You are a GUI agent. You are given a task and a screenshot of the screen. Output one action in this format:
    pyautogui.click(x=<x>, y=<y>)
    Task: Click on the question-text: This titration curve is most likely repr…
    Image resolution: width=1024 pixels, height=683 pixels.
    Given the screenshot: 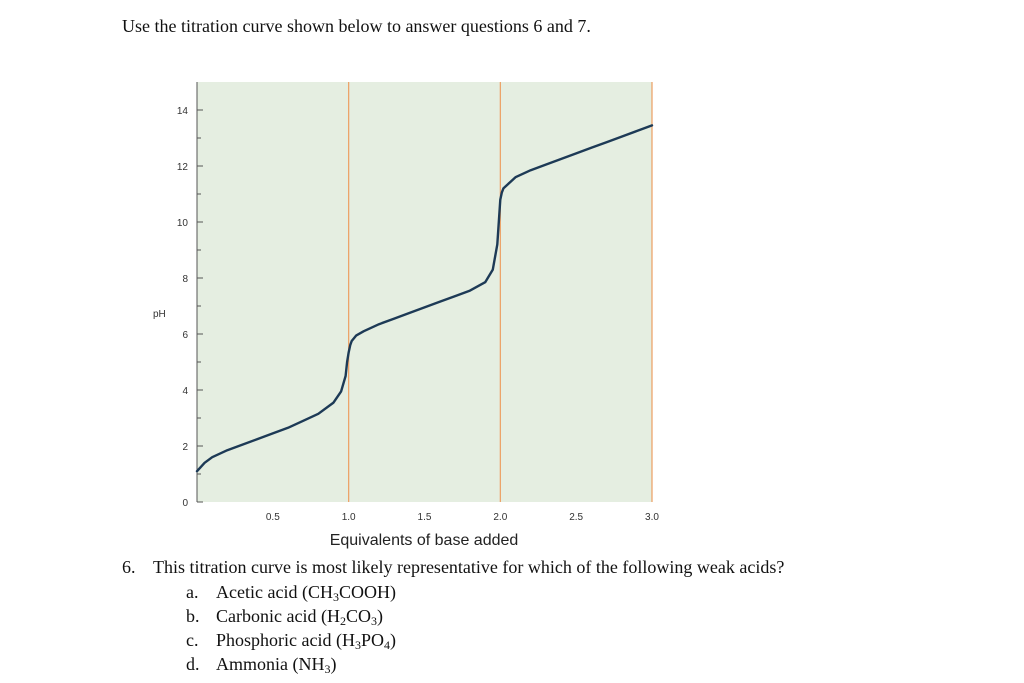 What is the action you would take?
    pyautogui.click(x=469, y=567)
    